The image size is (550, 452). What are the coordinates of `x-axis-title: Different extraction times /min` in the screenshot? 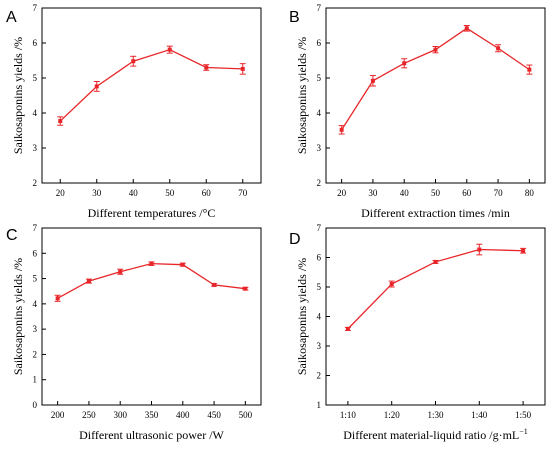 It's located at (435, 213).